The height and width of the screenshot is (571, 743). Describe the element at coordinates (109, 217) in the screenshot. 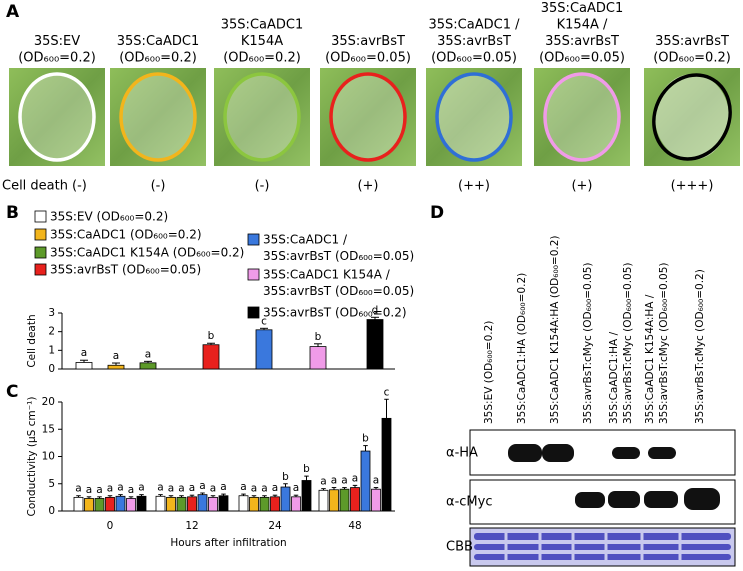

I see `legend-label: 35S:EV (OD₆₀₀=0.2)` at that location.